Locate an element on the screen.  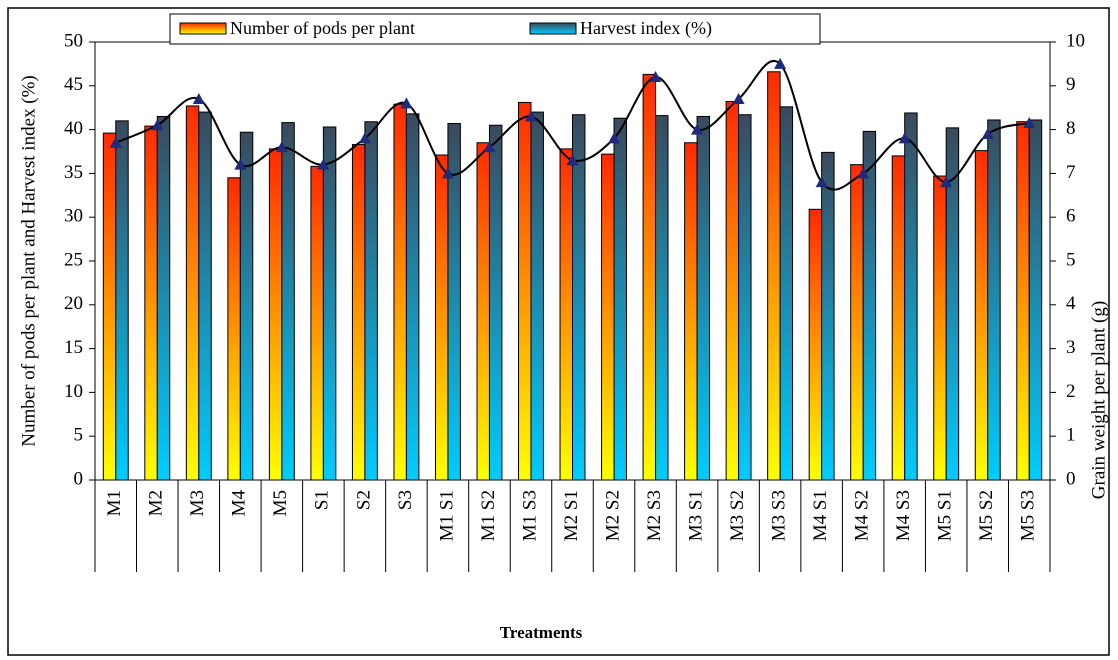
y2-tick-label: 4 is located at coordinates (1071, 303).